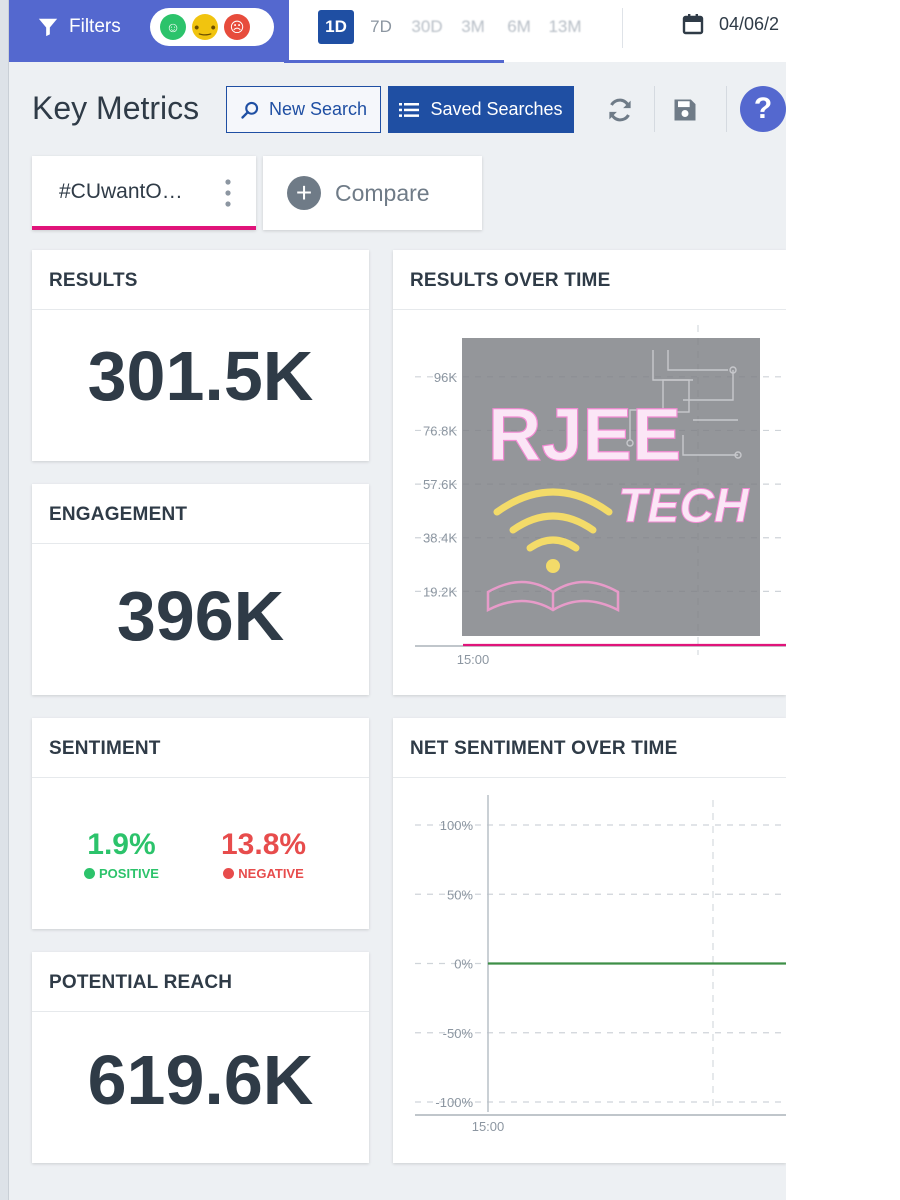  I want to click on y-tick-label: 38.4K, so click(440, 538).